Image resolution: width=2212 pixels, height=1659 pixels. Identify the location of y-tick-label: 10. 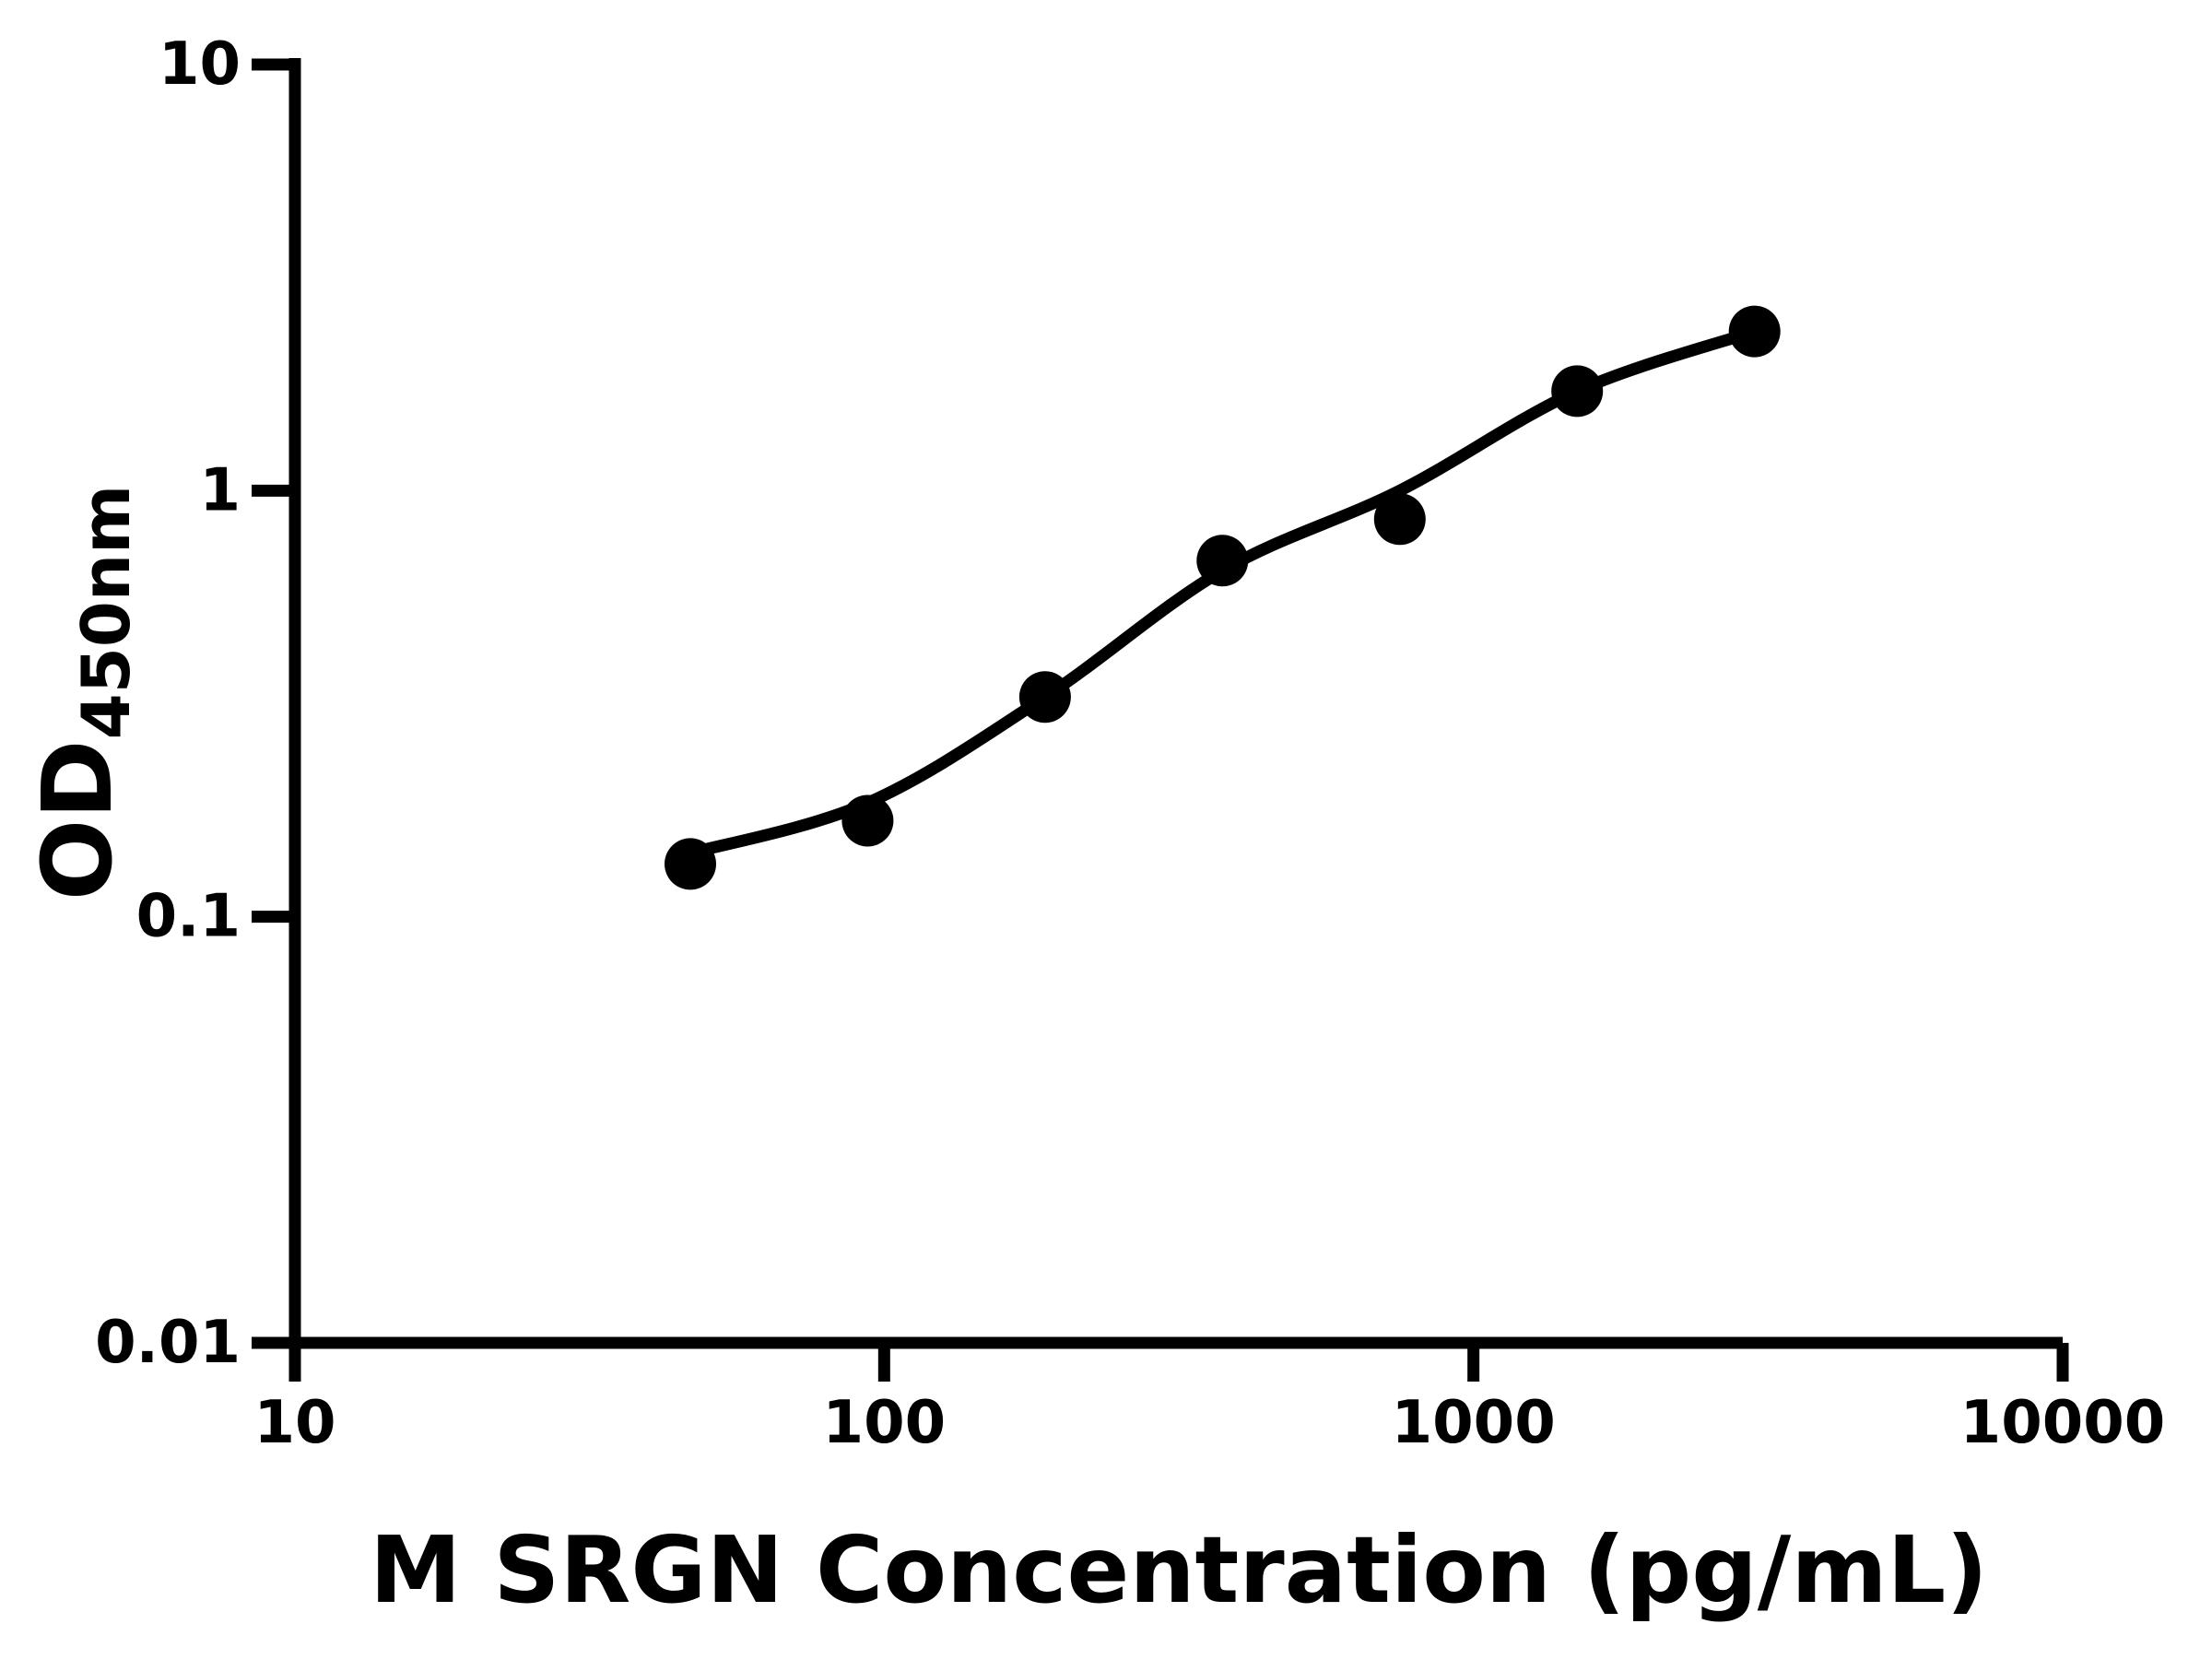
(200, 64).